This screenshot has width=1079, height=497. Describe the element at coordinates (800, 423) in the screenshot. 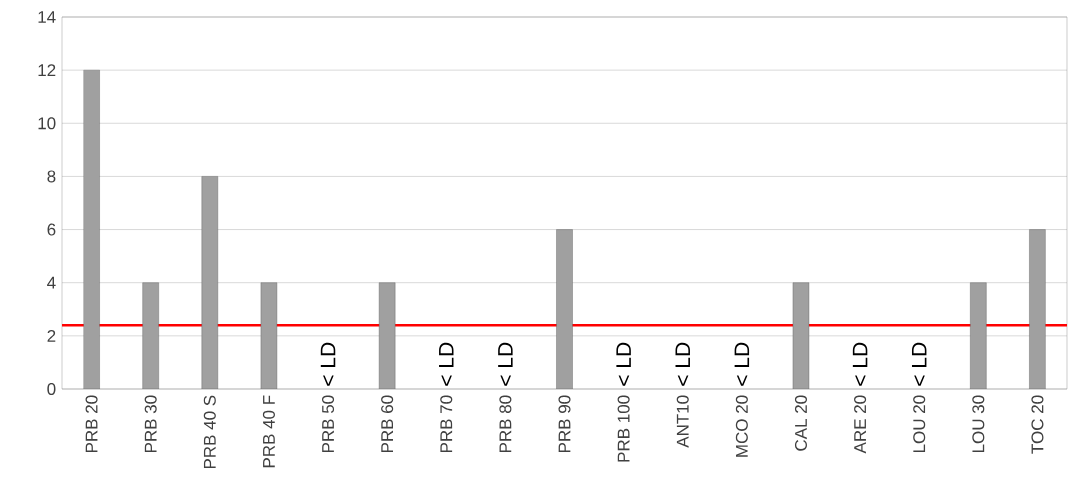

I see `x-tick-label: CAL 20` at that location.